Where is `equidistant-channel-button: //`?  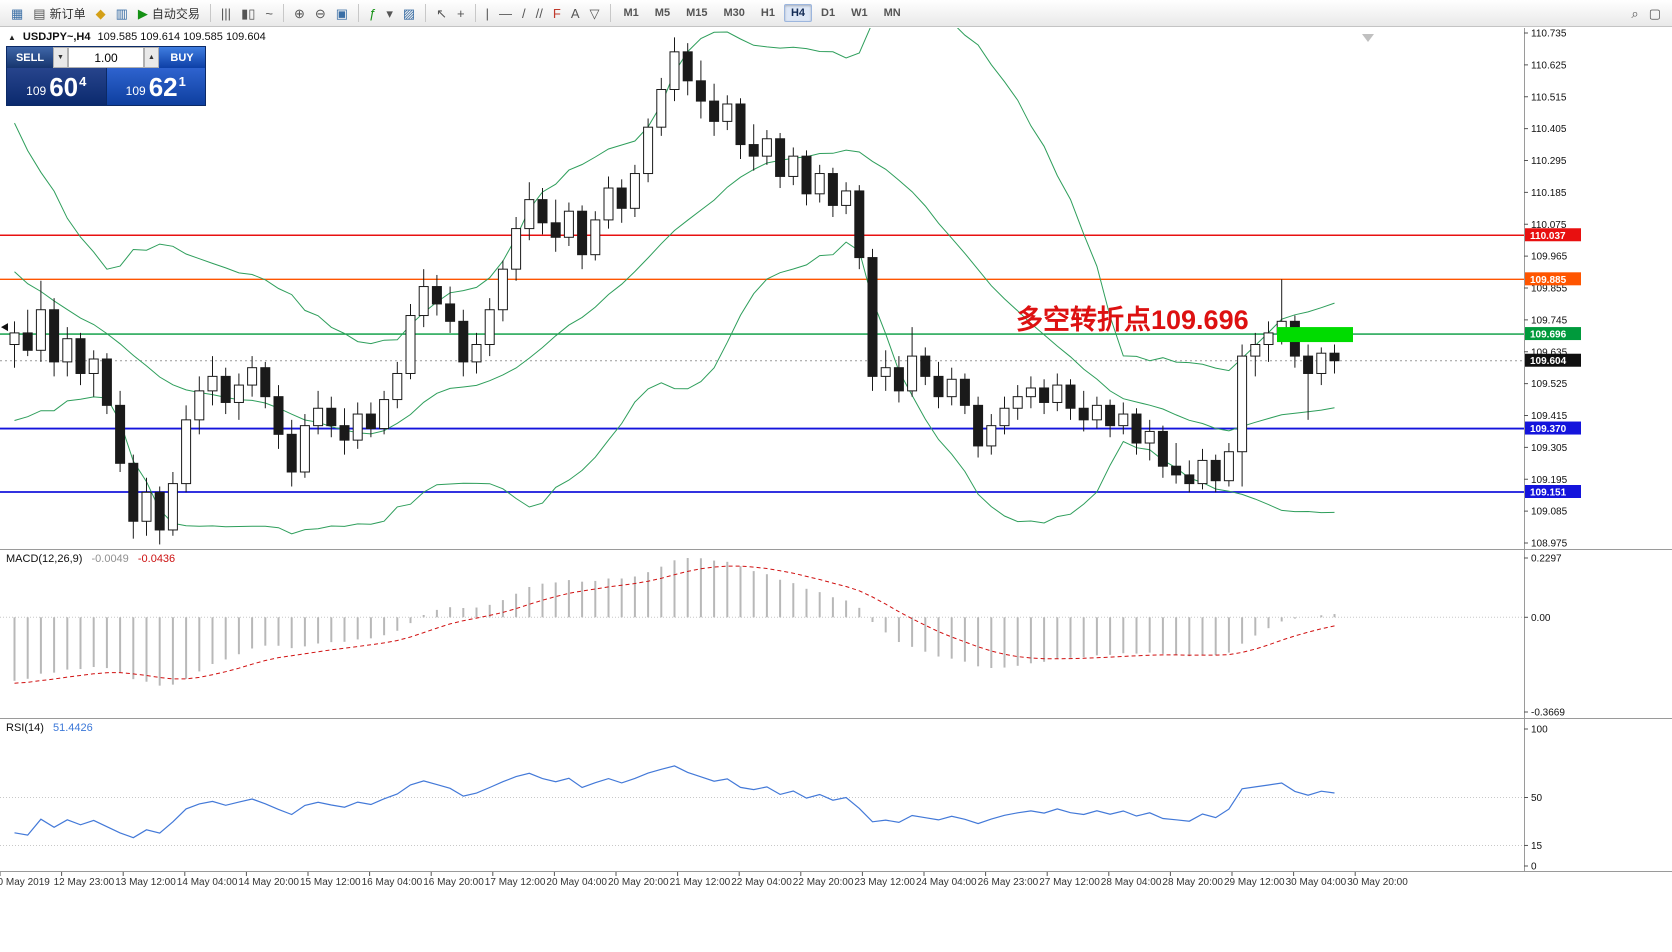
equidistant-channel-button: // is located at coordinates (539, 13).